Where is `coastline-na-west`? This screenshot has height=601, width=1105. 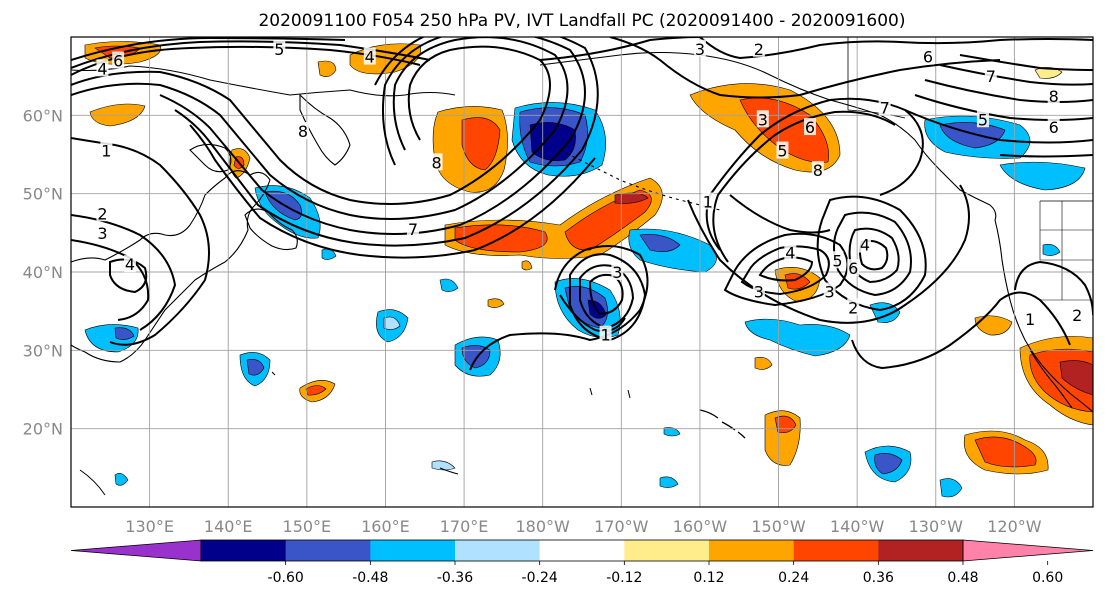 coastline-na-west is located at coordinates (1043, 316).